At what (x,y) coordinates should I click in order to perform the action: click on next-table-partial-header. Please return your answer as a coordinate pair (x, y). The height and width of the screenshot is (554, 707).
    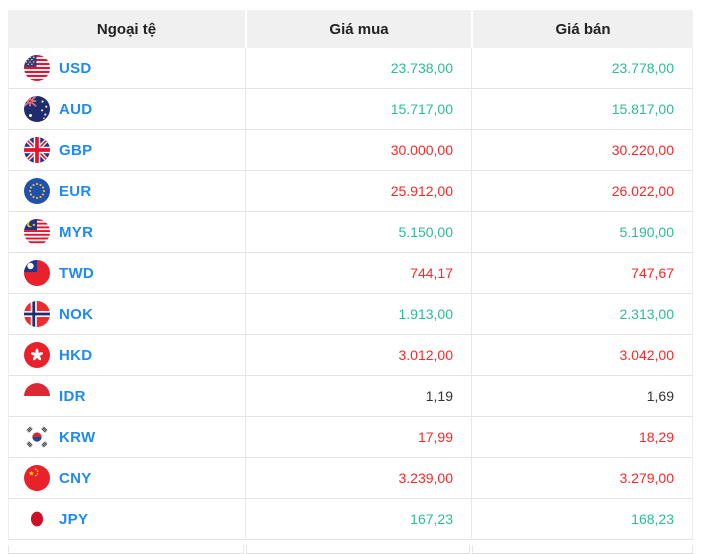
    Looking at the image, I should click on (351, 549).